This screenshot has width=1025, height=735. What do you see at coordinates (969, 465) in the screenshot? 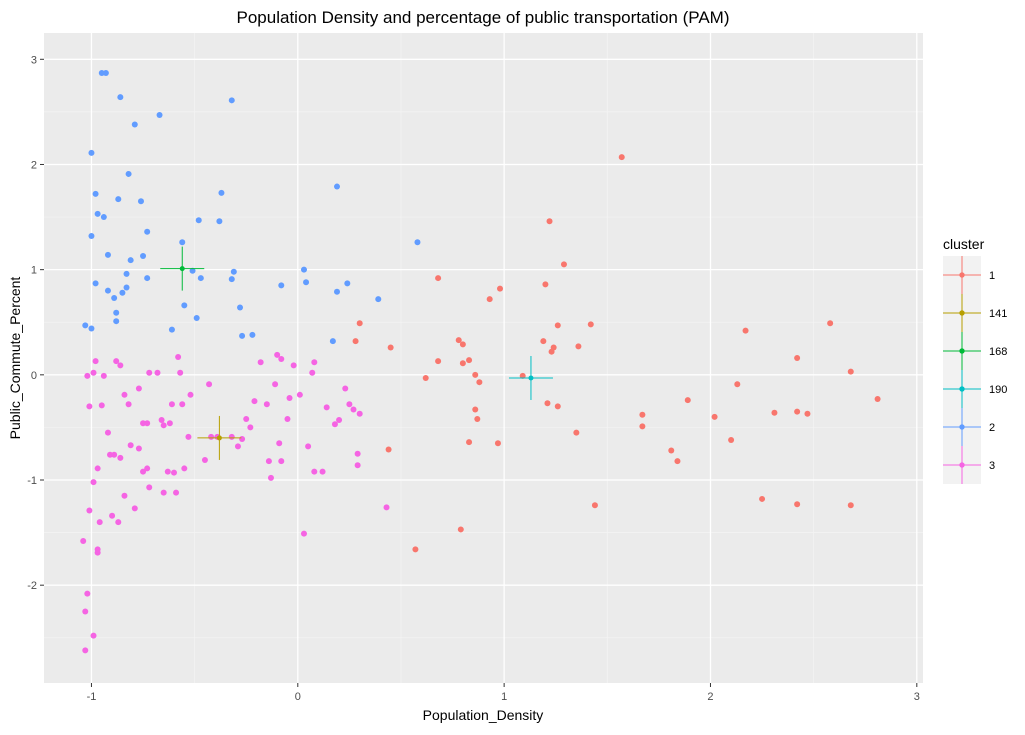
I see `legend-entry-3: 3` at bounding box center [969, 465].